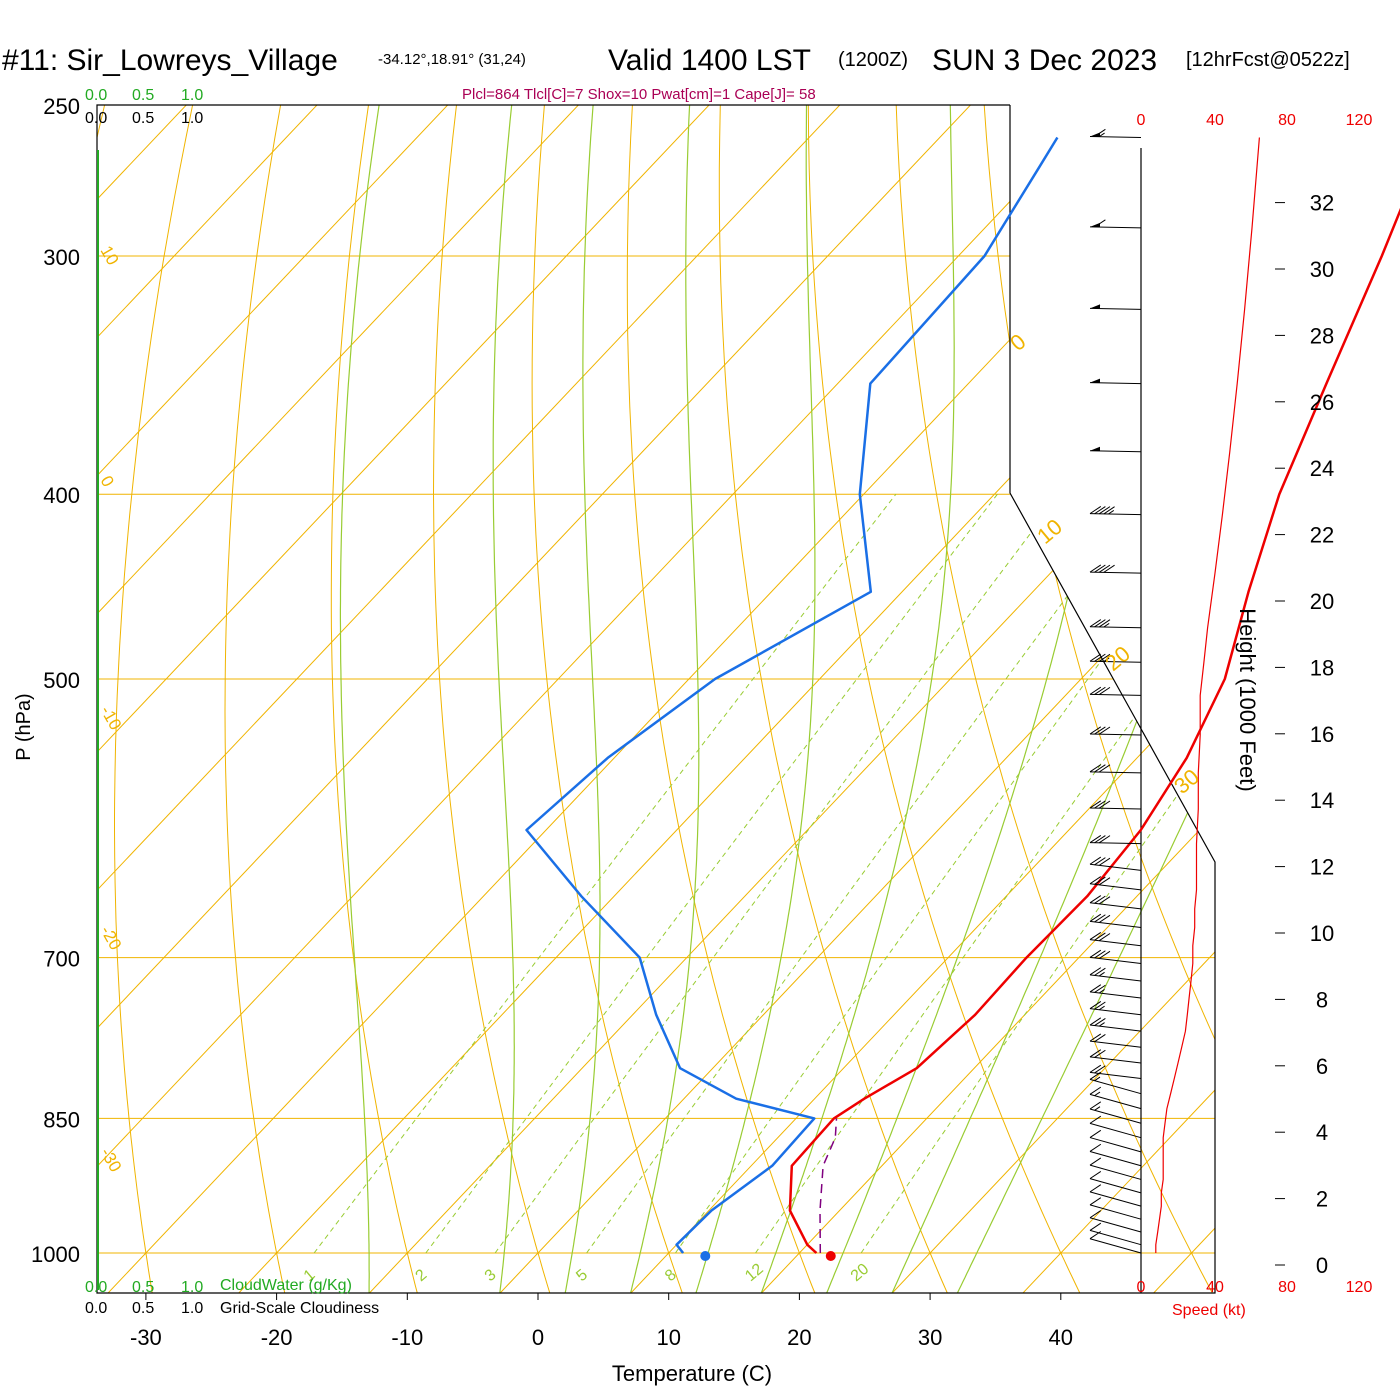 The height and width of the screenshot is (1400, 1400). What do you see at coordinates (1209, 1310) in the screenshot?
I see `speed-axis-label: Speed (kt)` at bounding box center [1209, 1310].